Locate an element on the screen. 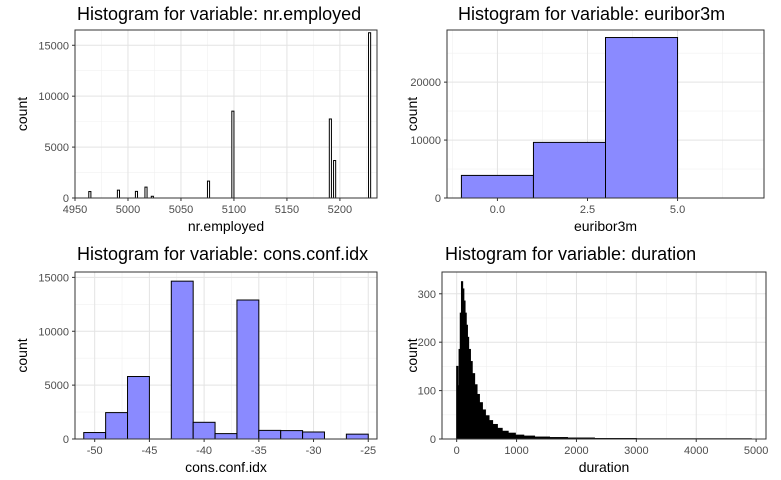  x-tick-label: 2000 is located at coordinates (576, 451).